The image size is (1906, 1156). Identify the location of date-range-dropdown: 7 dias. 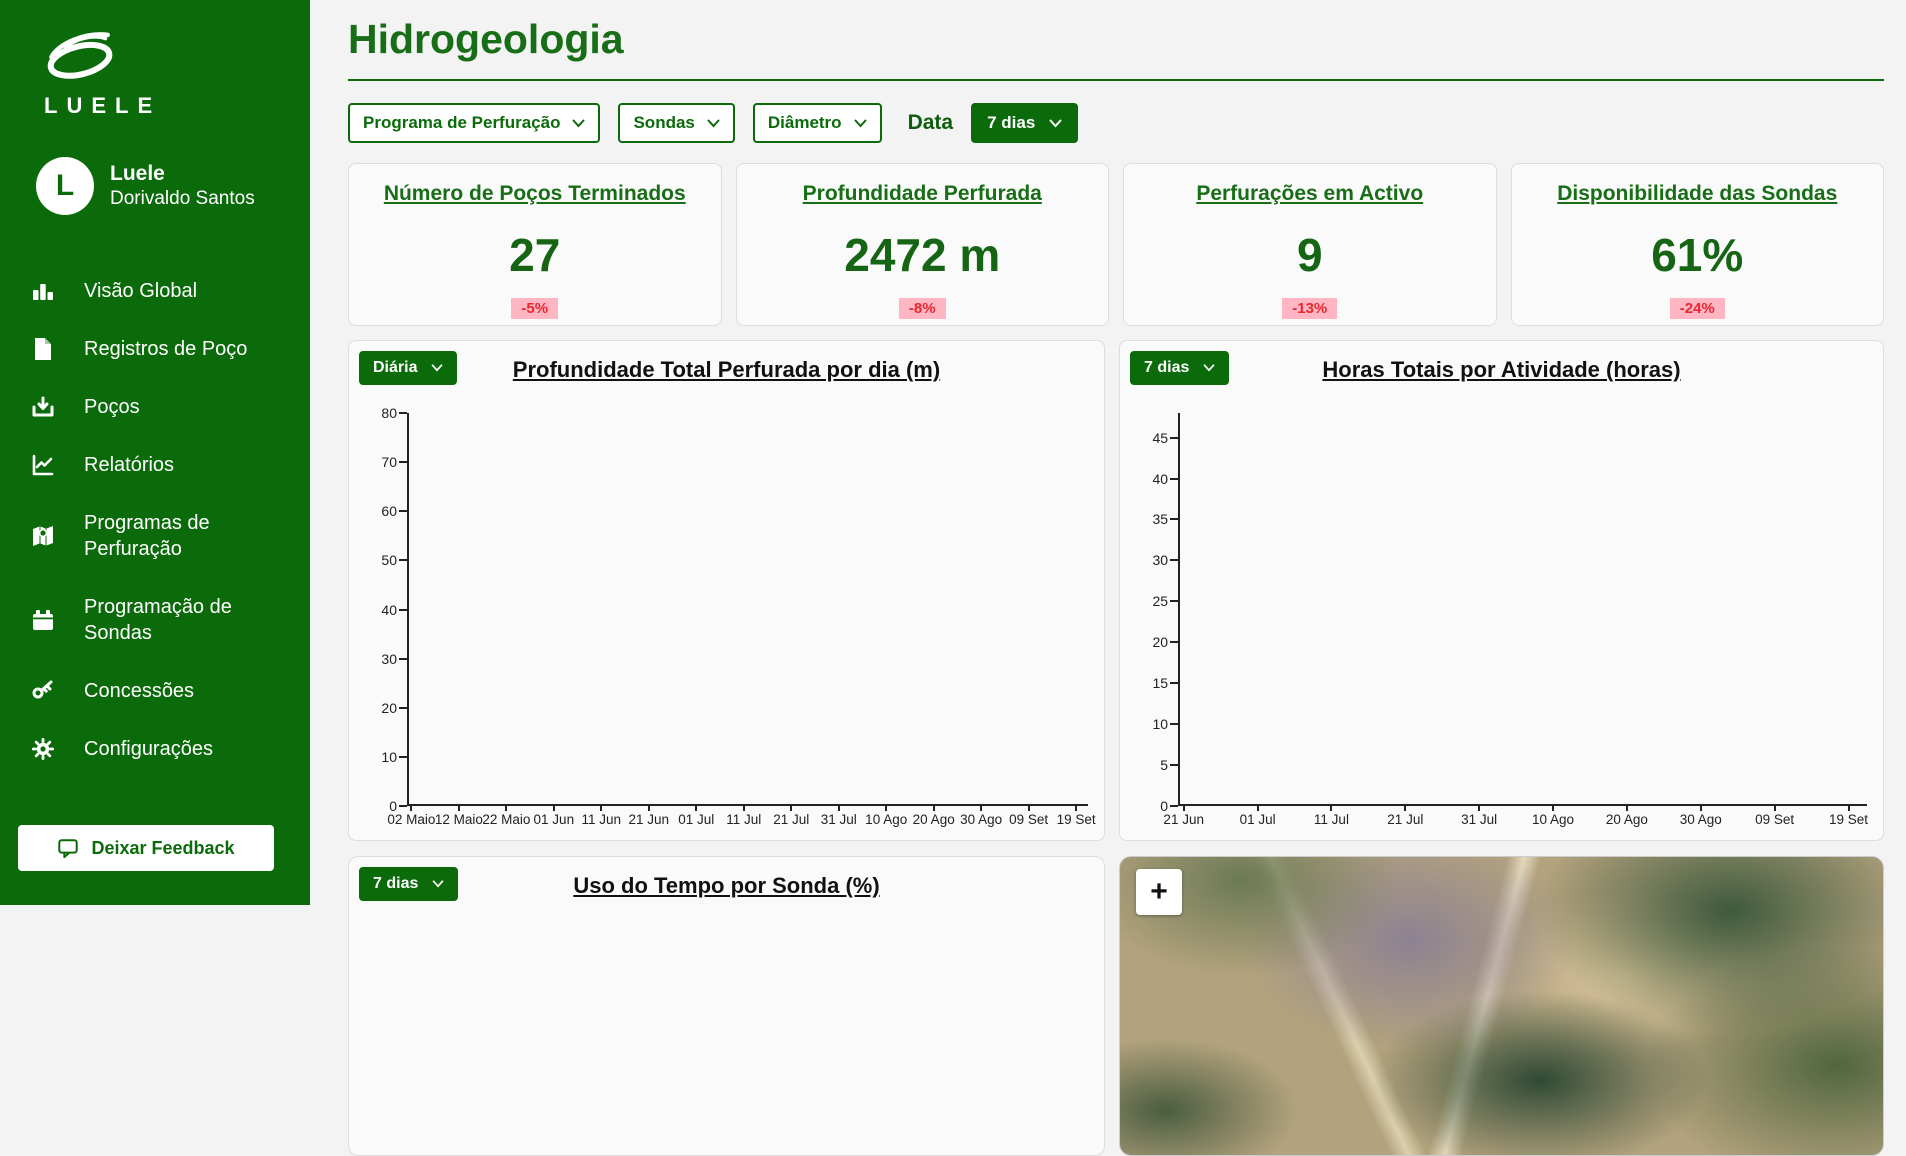
(1025, 123).